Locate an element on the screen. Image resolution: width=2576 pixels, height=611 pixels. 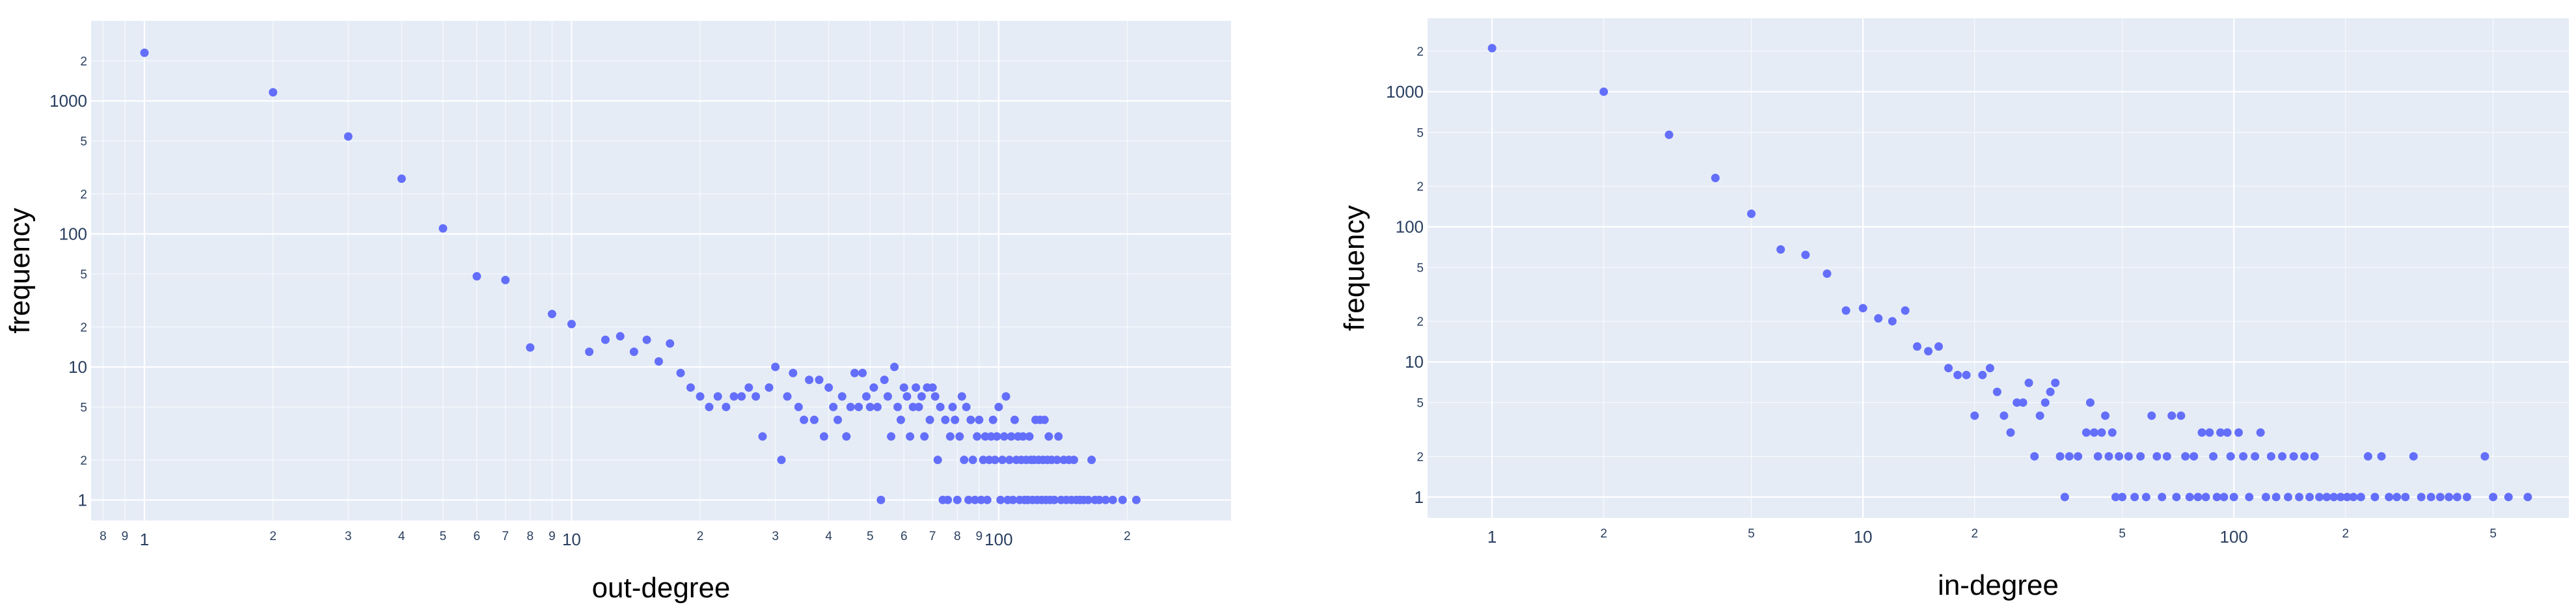
x-tick-label: 10 is located at coordinates (571, 539).